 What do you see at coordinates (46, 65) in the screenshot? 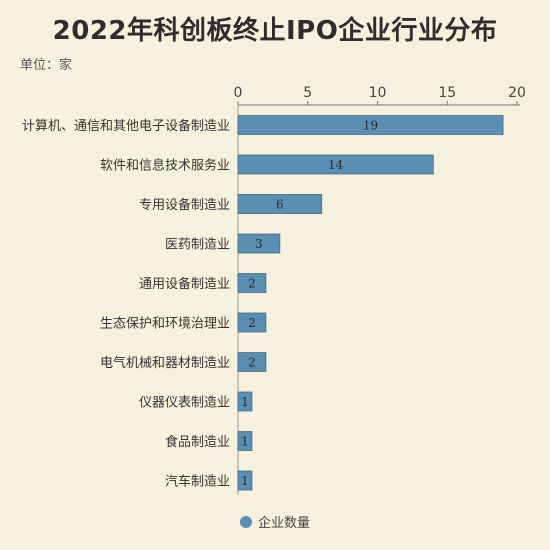
I see `unit-label: 单位：家` at bounding box center [46, 65].